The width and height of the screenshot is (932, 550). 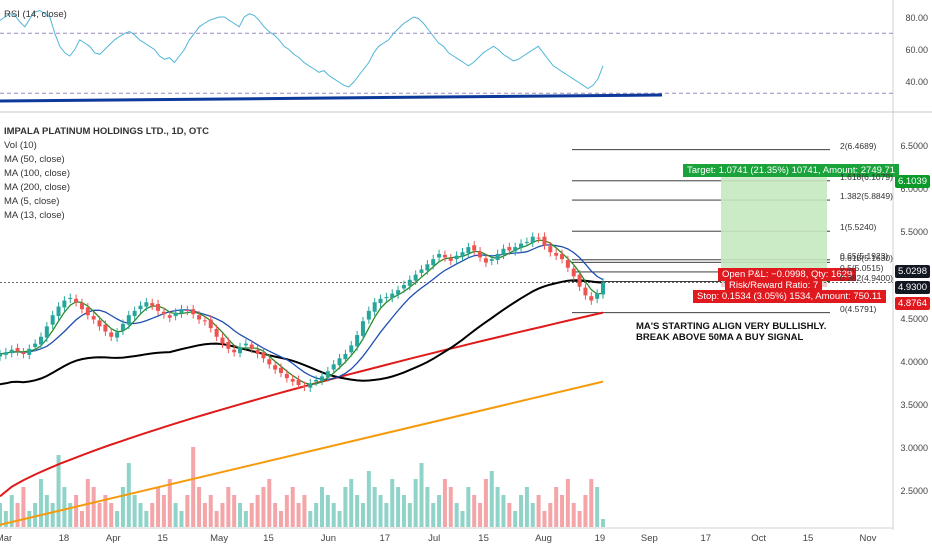 I want to click on study-legend-item: MA (200, close), so click(x=37, y=187).